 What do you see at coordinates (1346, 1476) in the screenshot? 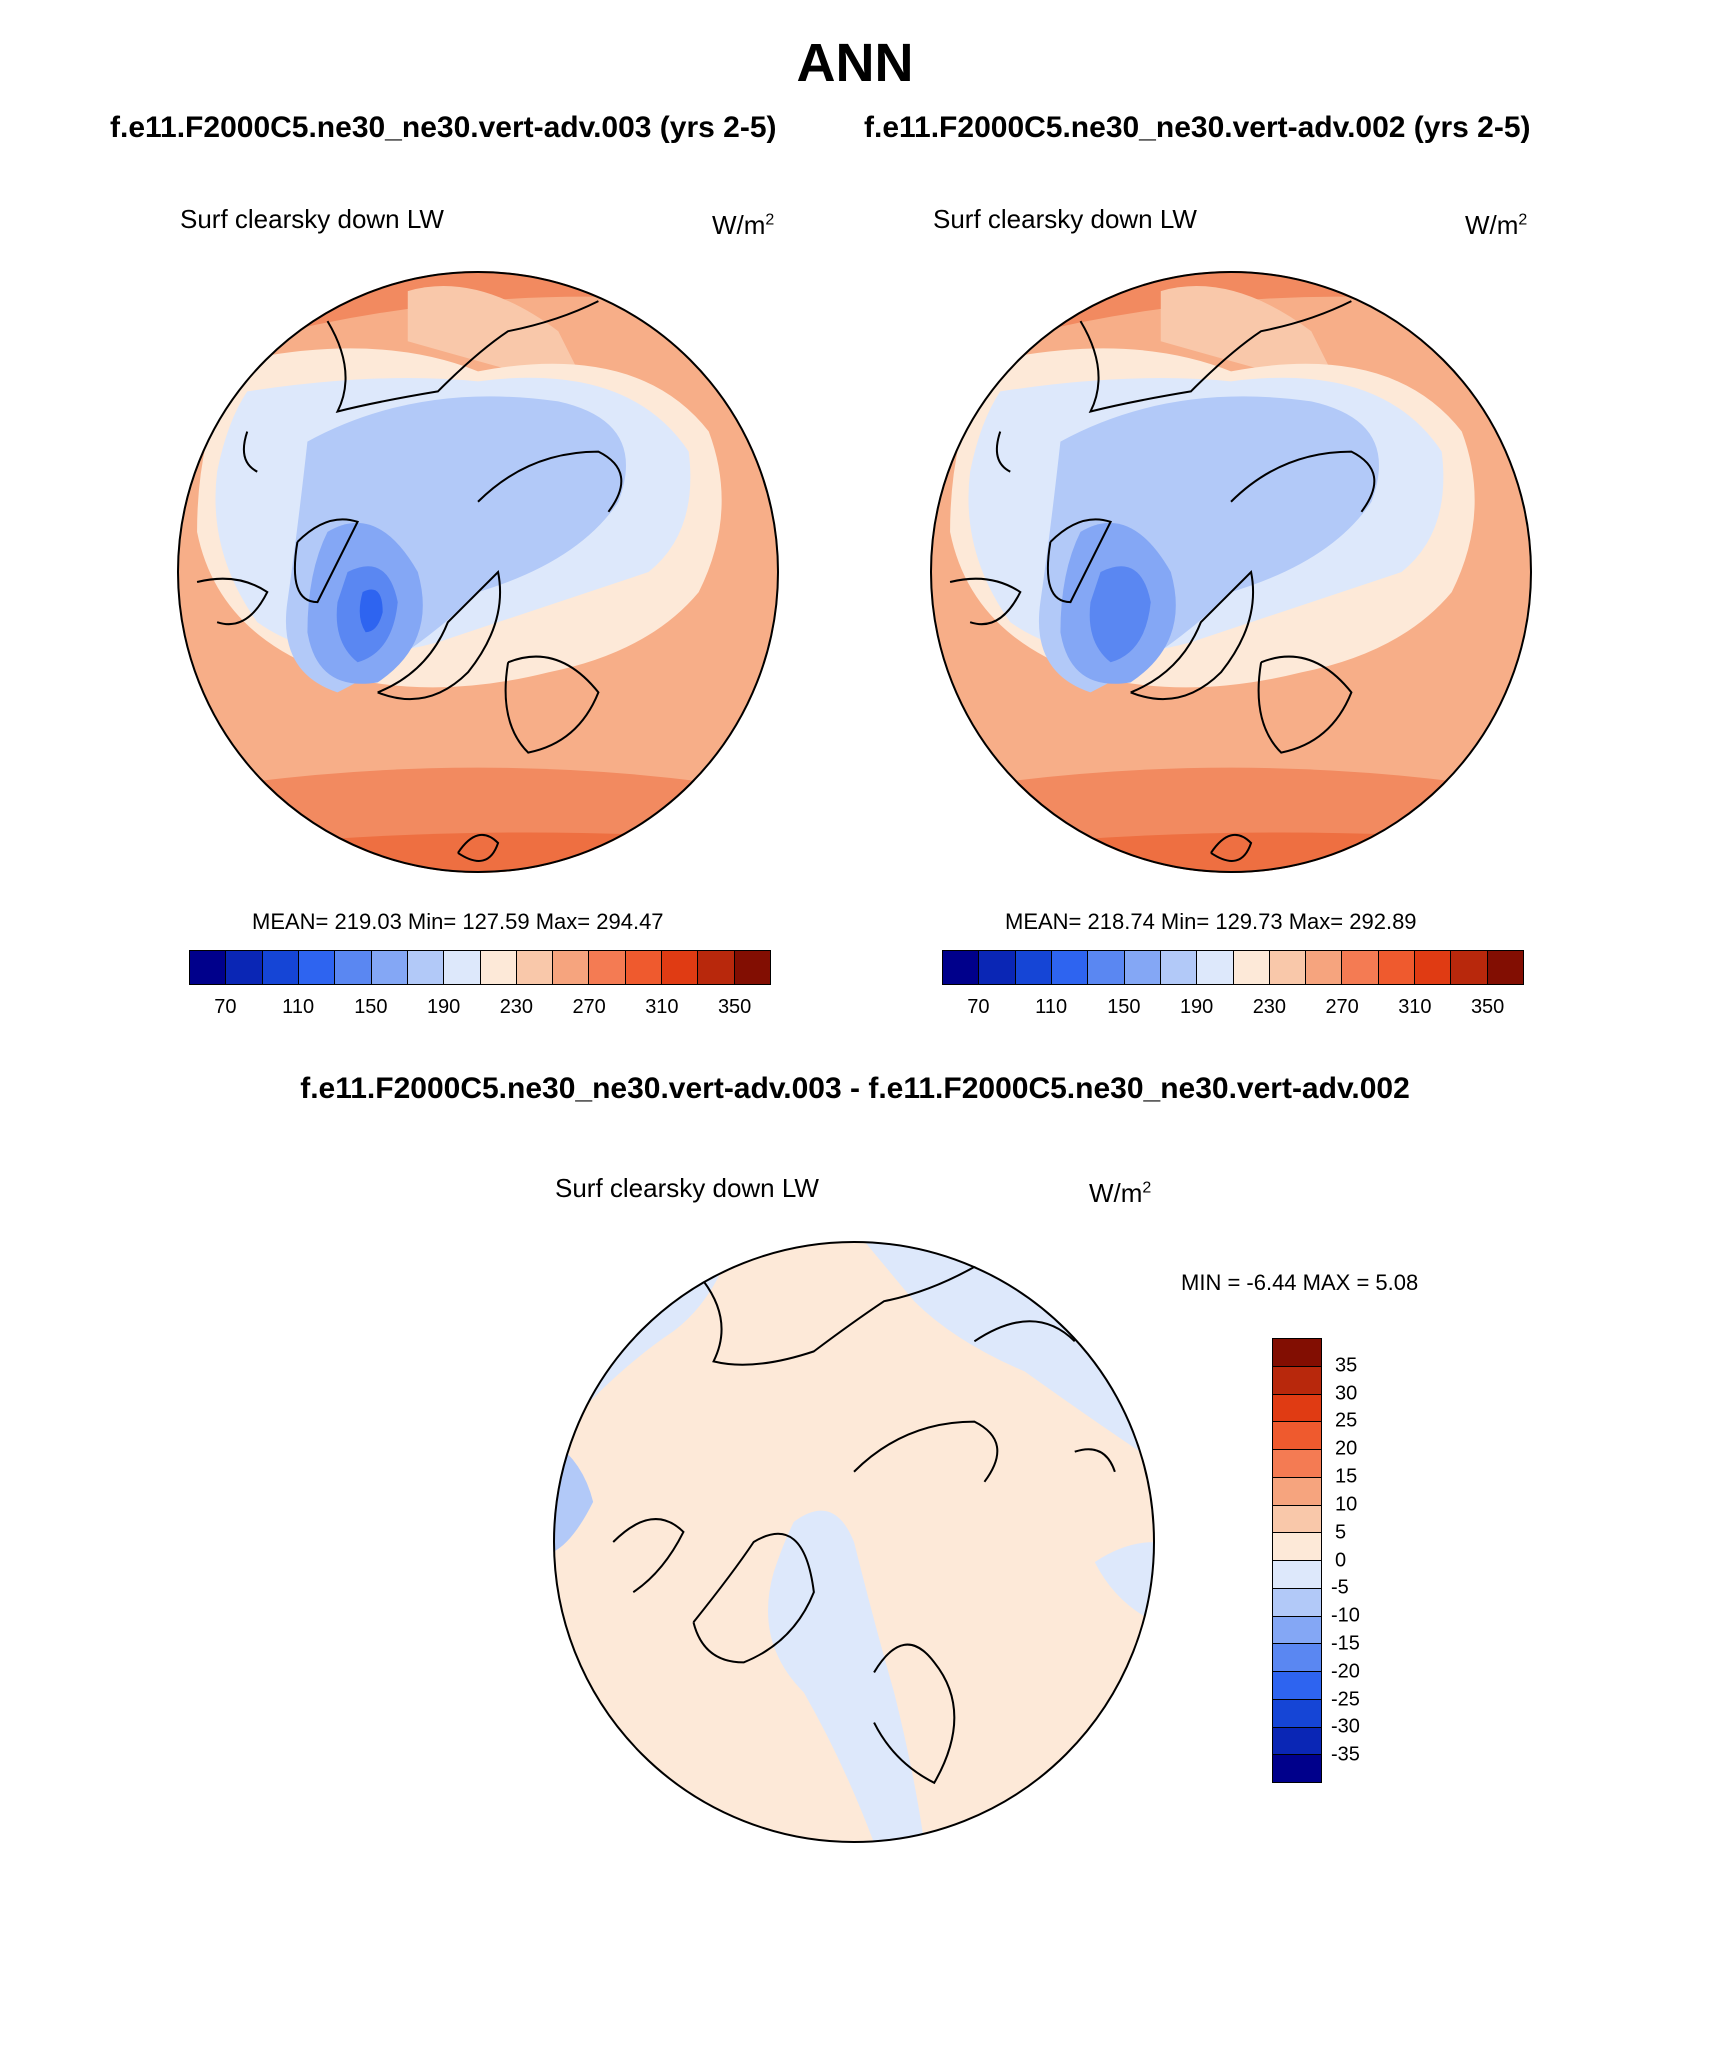
I see `colorbar-tick-label: 15` at bounding box center [1346, 1476].